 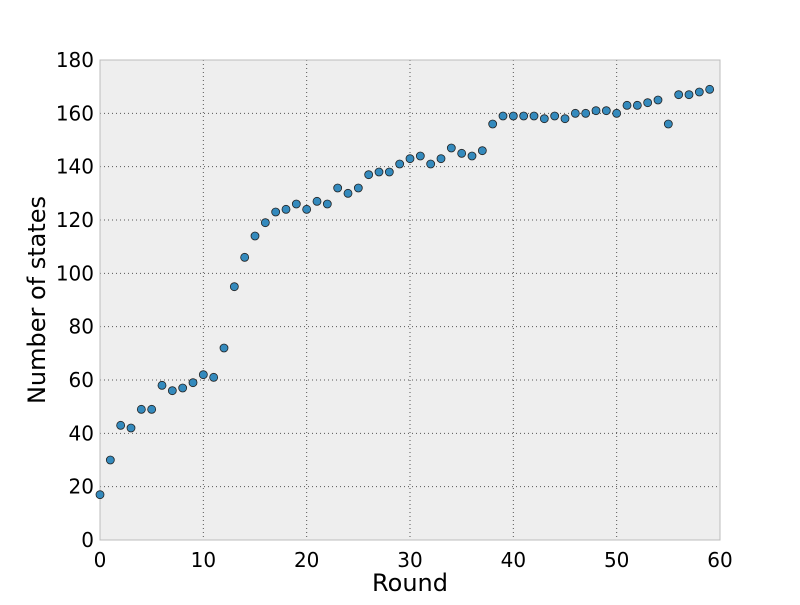 I want to click on y-tick-label: 140, so click(x=75, y=167).